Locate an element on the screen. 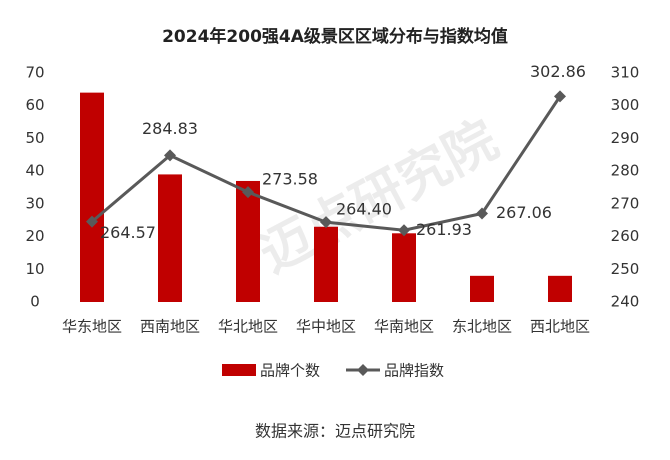  y2-tick-label: 240 is located at coordinates (625, 302).